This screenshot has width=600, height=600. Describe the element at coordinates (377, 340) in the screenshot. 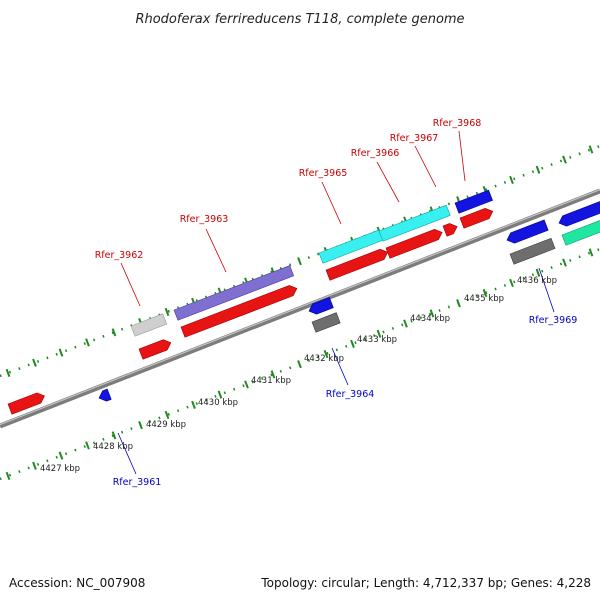

I see `tick-label: 4433 kbp` at that location.